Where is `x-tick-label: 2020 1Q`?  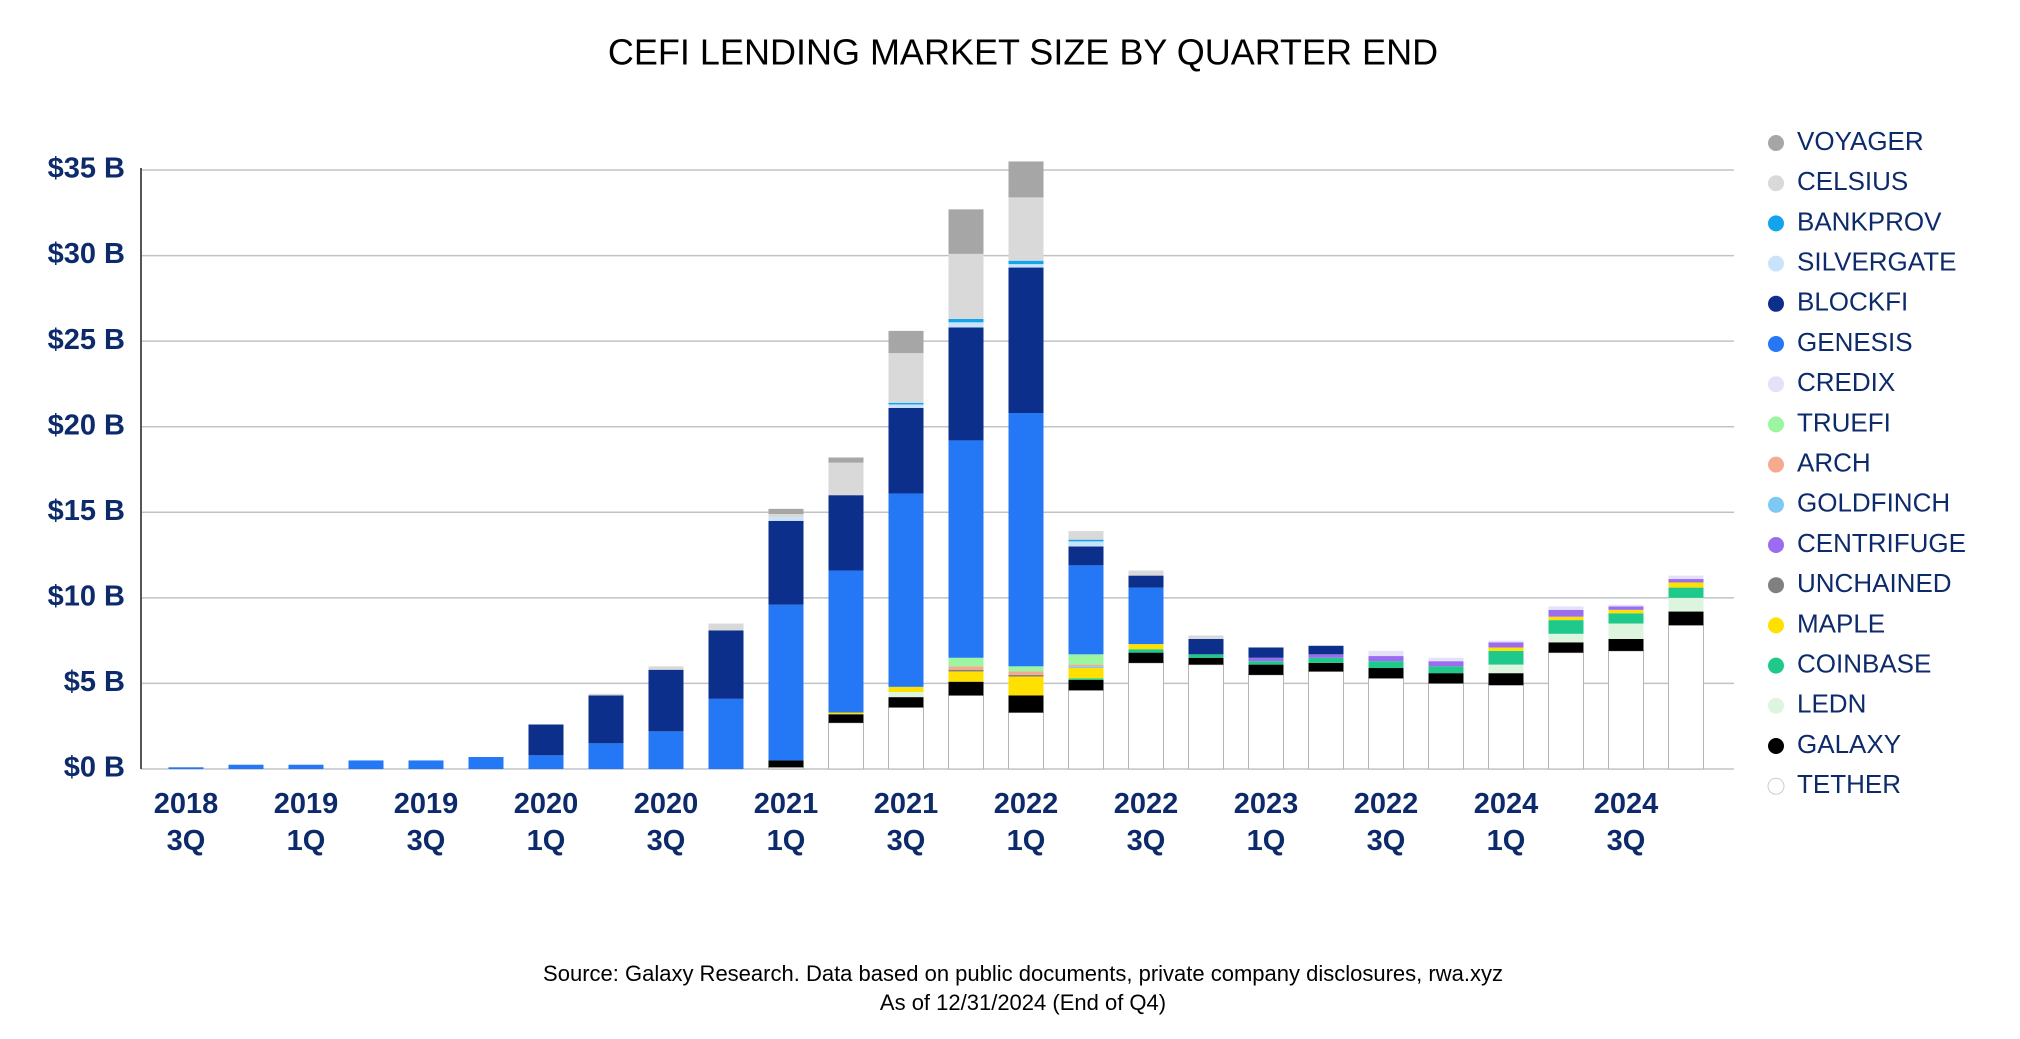 x-tick-label: 2020 1Q is located at coordinates (546, 822).